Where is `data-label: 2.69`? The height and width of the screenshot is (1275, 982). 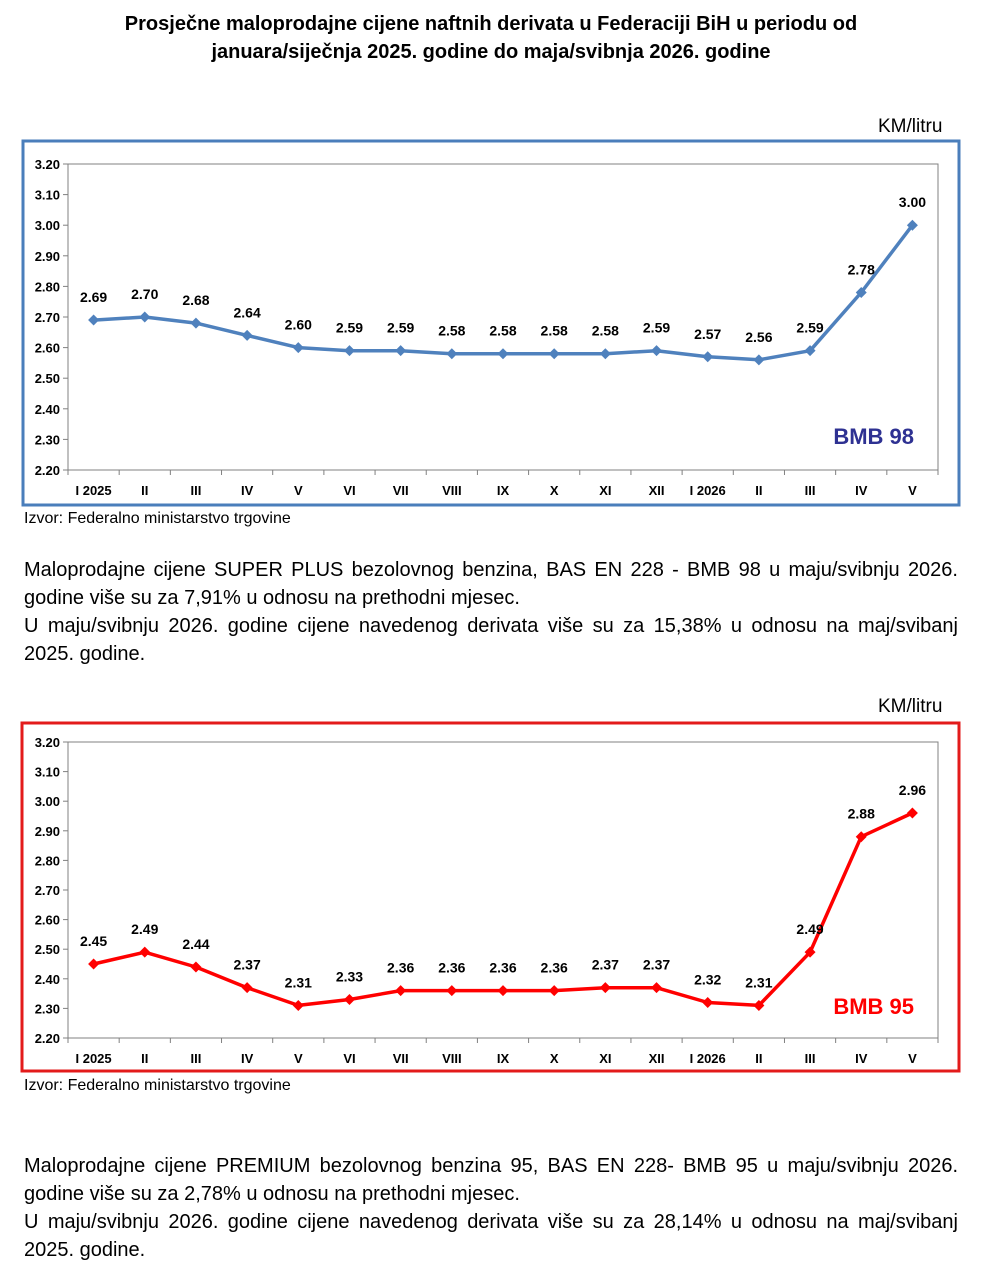 data-label: 2.69 is located at coordinates (93, 297).